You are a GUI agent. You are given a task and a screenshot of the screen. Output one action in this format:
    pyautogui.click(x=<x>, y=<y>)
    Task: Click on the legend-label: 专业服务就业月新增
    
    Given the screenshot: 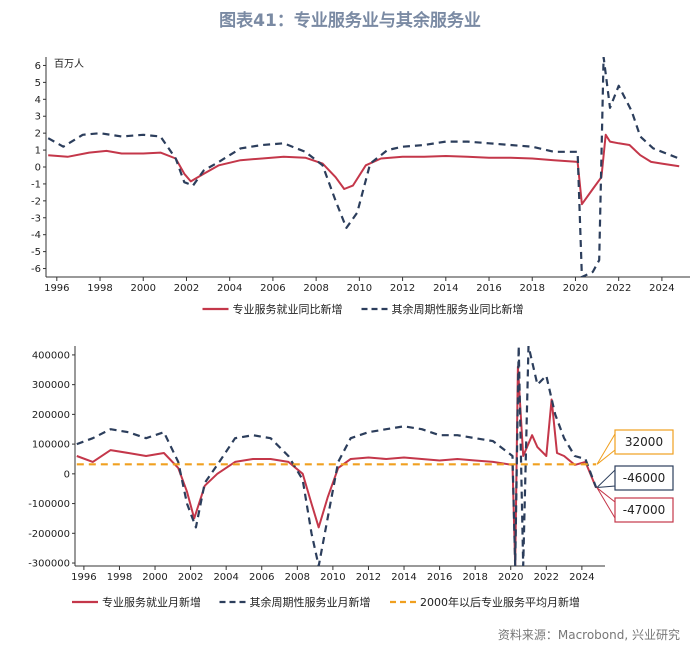 What is the action you would take?
    pyautogui.click(x=151, y=602)
    